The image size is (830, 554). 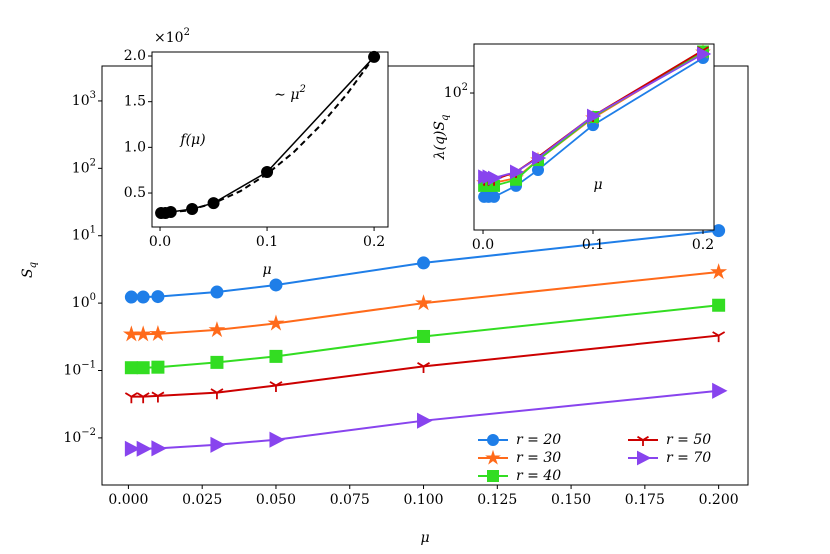 What do you see at coordinates (497, 500) in the screenshot?
I see `x-tick-label: 0.125` at bounding box center [497, 500].